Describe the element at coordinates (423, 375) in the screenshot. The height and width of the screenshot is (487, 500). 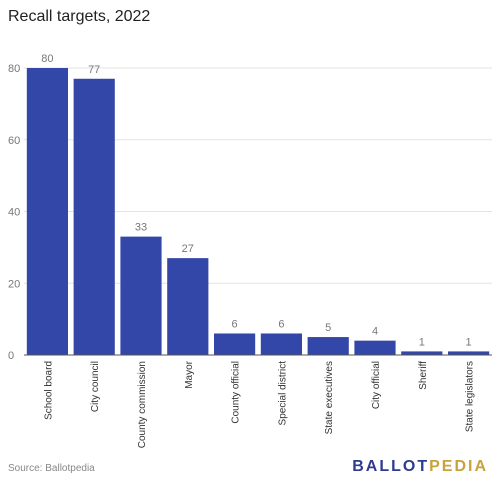
I see `x-tick-label-8: Sheriff` at that location.